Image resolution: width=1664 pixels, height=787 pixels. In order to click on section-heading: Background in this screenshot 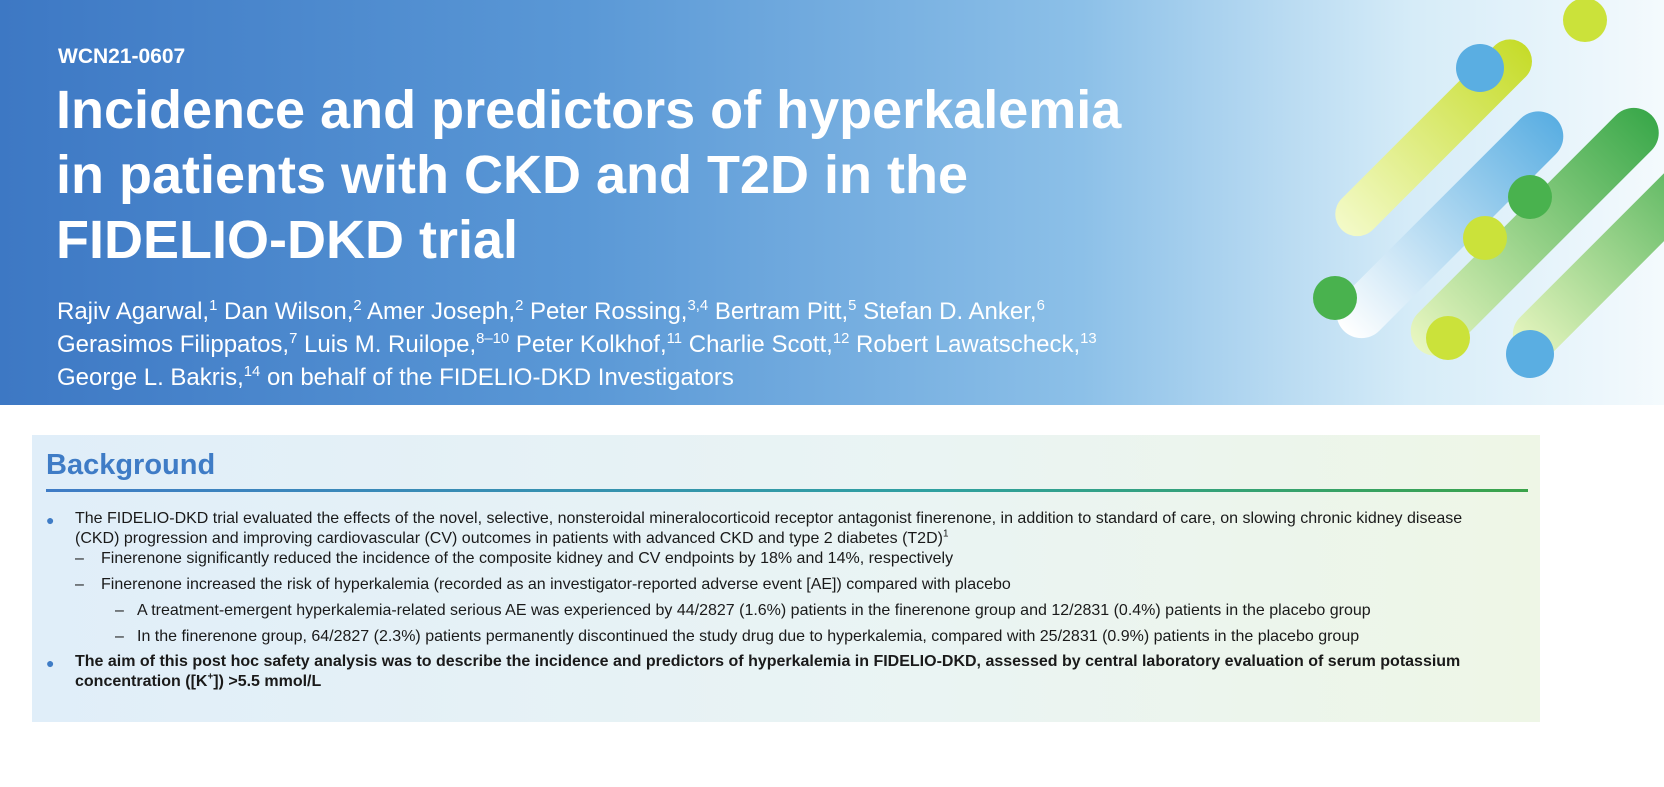, I will do `click(131, 465)`.